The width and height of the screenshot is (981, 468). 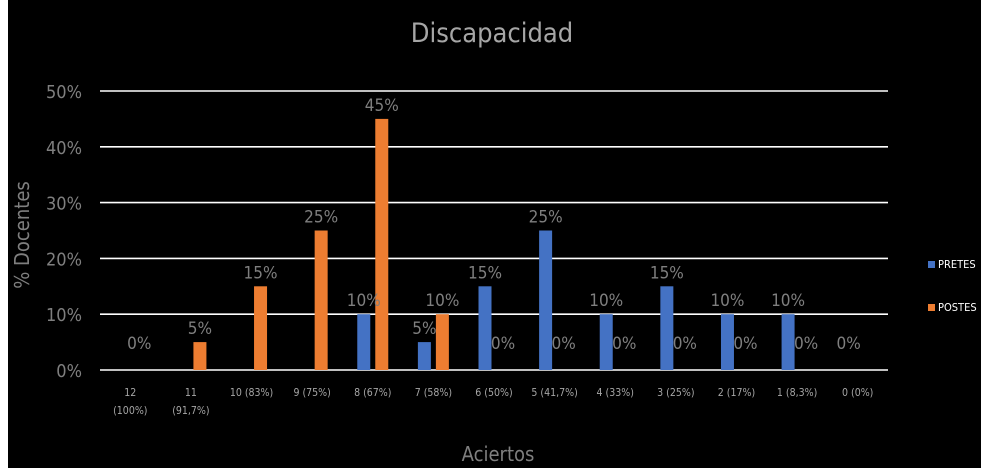 I want to click on y-tick-label: 40%, so click(x=64, y=148).